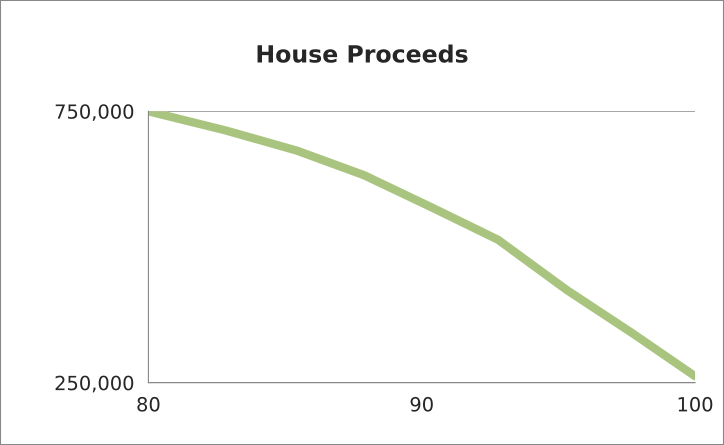 The width and height of the screenshot is (724, 445). I want to click on chart-title: House Proceeds, so click(363, 53).